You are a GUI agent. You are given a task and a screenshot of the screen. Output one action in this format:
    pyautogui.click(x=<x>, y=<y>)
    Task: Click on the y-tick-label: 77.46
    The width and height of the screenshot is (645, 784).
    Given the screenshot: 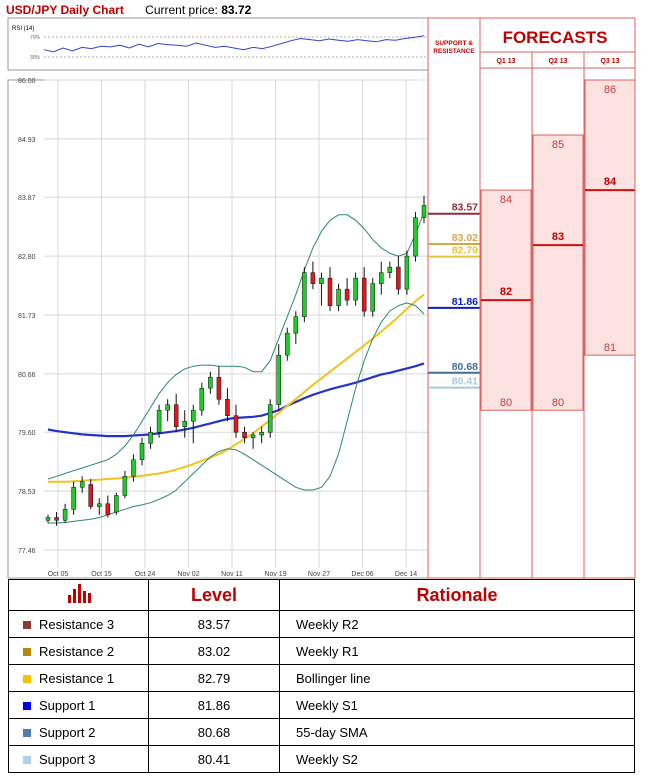 What is the action you would take?
    pyautogui.click(x=27, y=551)
    